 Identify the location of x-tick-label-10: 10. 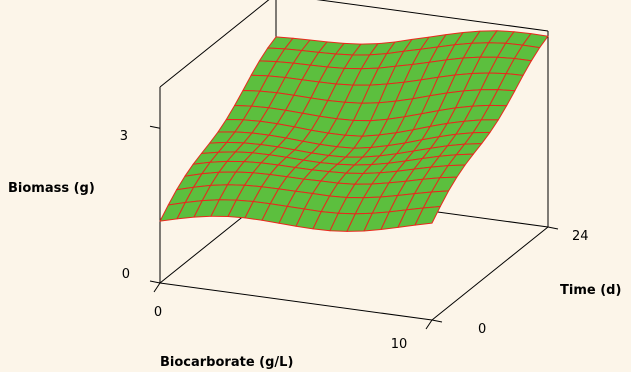
(399, 344).